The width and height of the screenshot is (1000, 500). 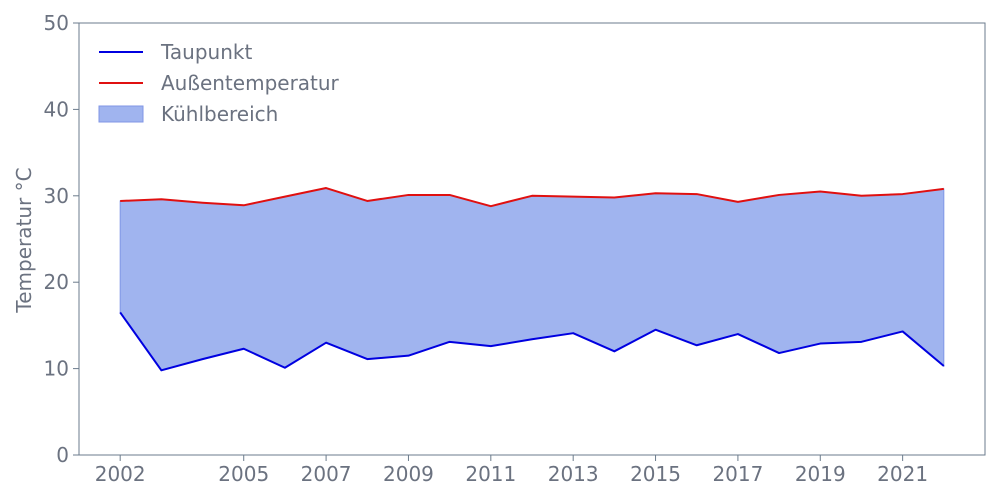 What do you see at coordinates (24, 240) in the screenshot?
I see `y-axis-title: Temperatur °C` at bounding box center [24, 240].